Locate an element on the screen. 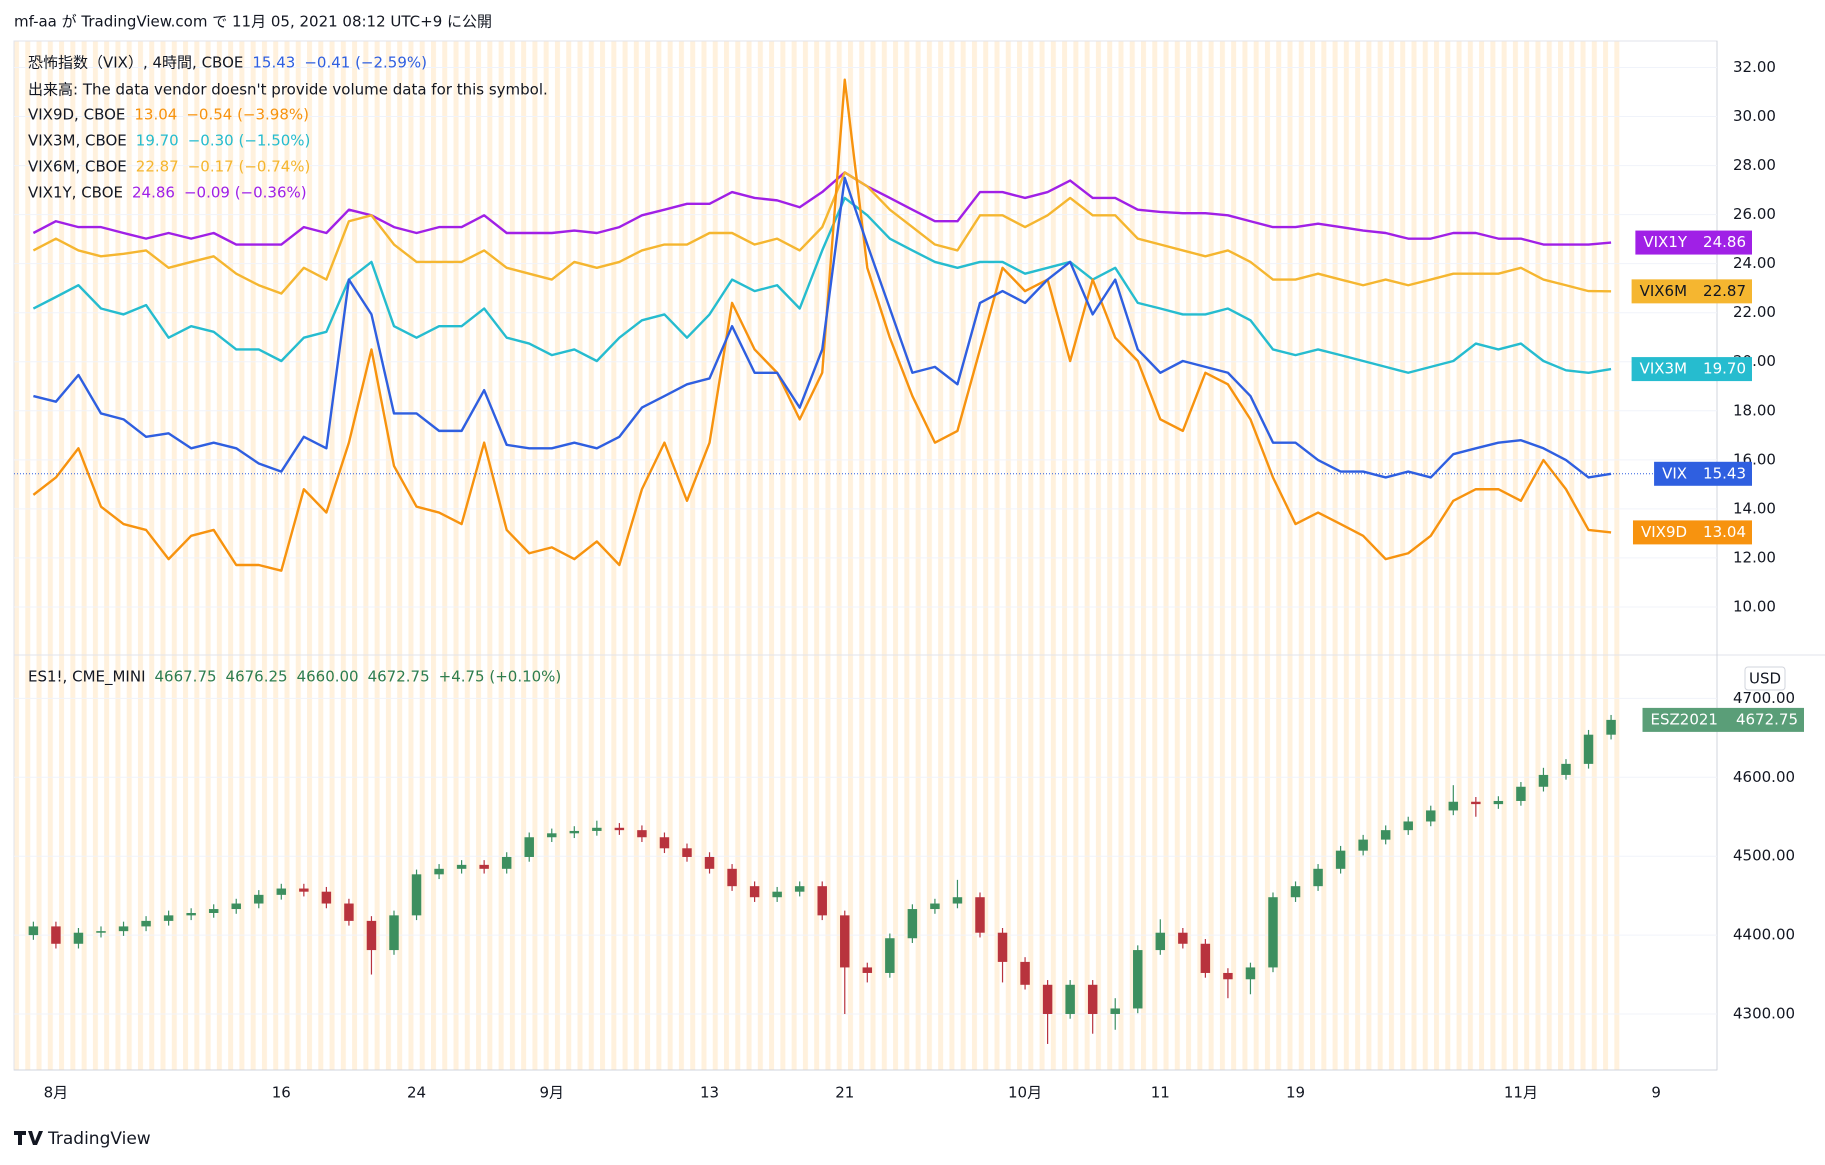 The image size is (1825, 1165). y-tick-label: 4500.00 is located at coordinates (1764, 856).